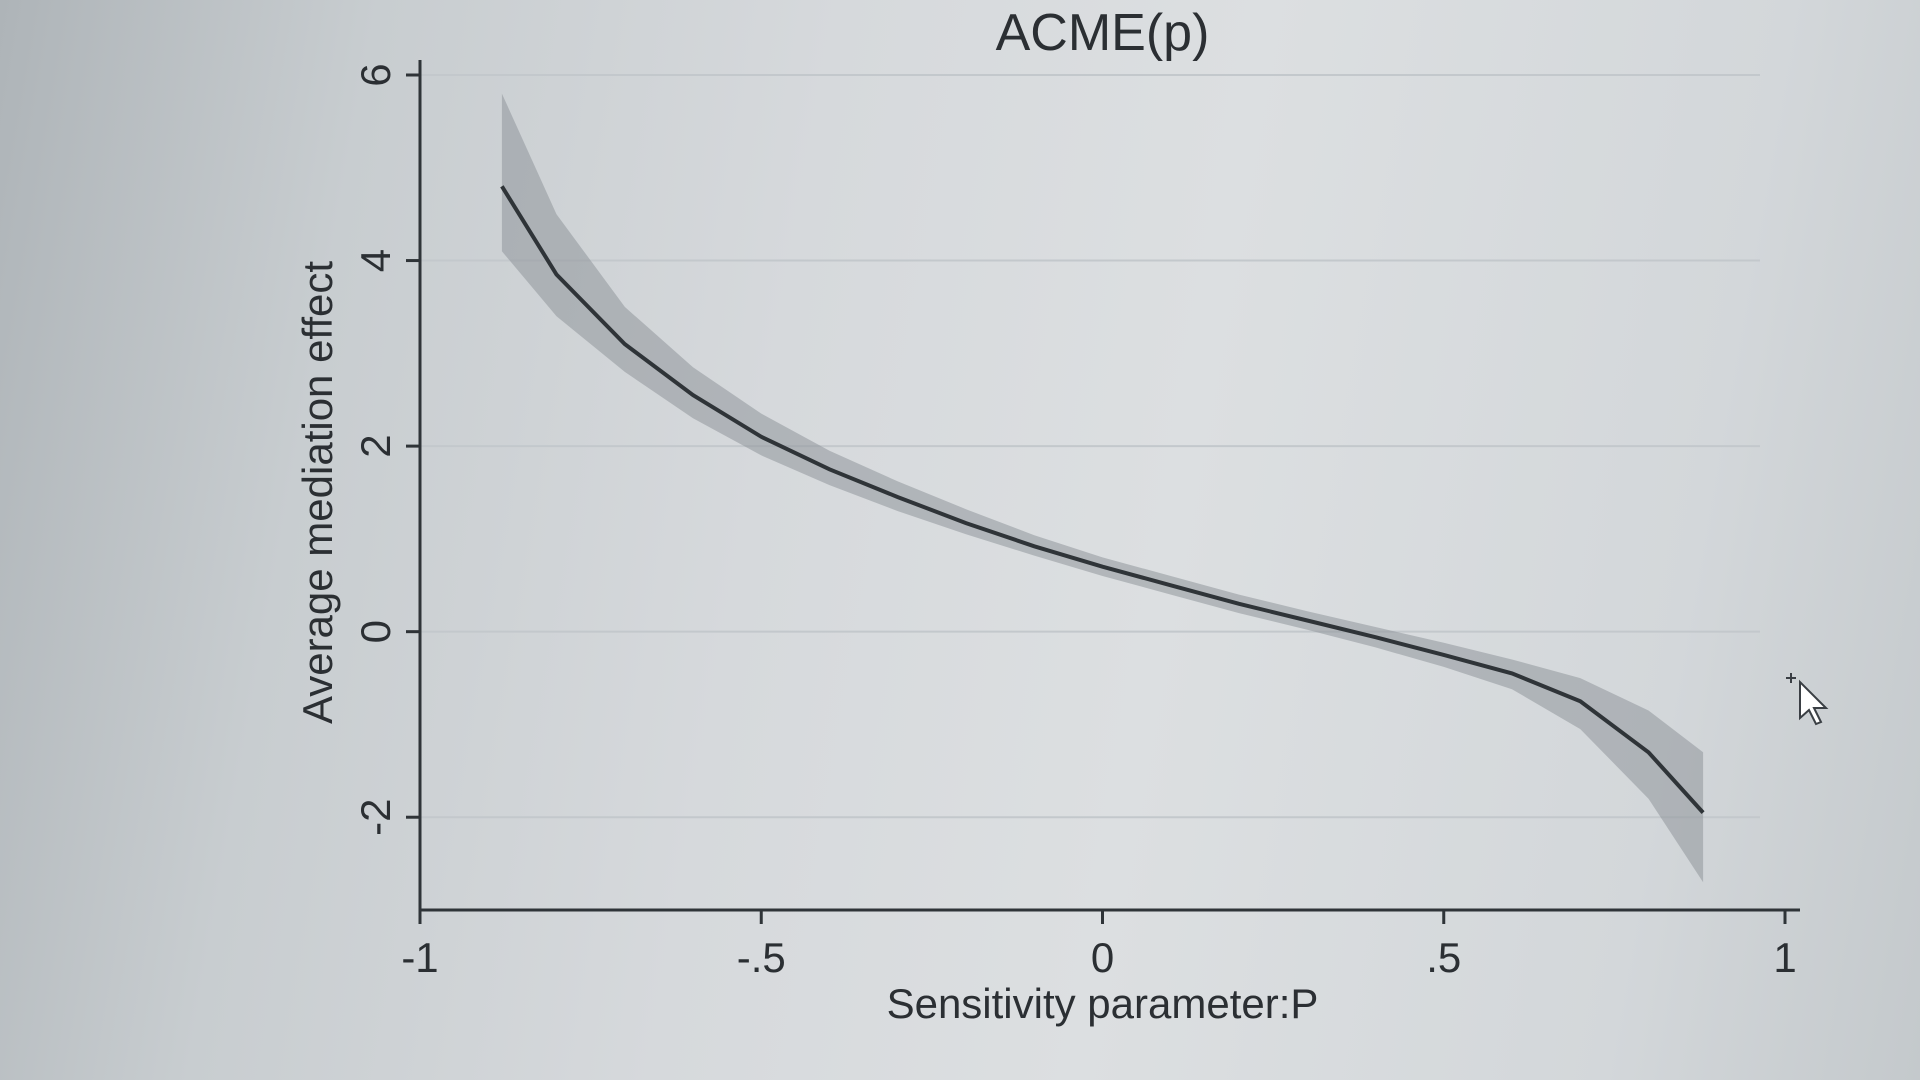 Image resolution: width=1920 pixels, height=1080 pixels. What do you see at coordinates (375, 260) in the screenshot?
I see `y-tick-label: 4` at bounding box center [375, 260].